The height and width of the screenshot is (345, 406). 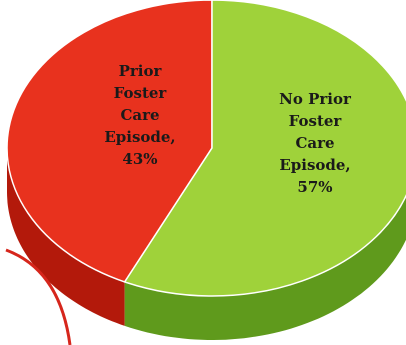 I want to click on slice-label-no-prior-line-2: Foster, so click(x=315, y=121).